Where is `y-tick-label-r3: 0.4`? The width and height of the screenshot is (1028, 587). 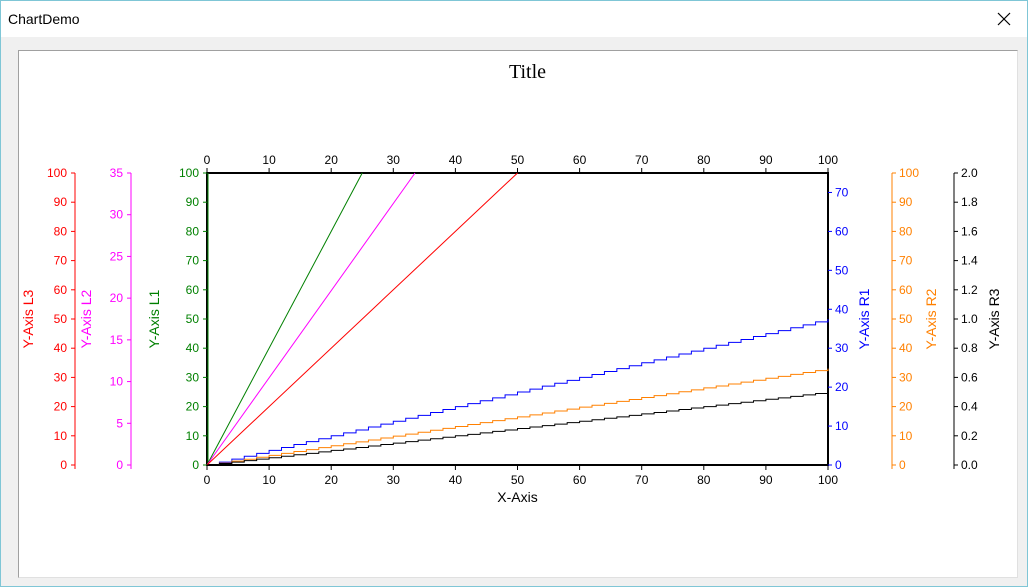 y-tick-label-r3: 0.4 is located at coordinates (969, 407).